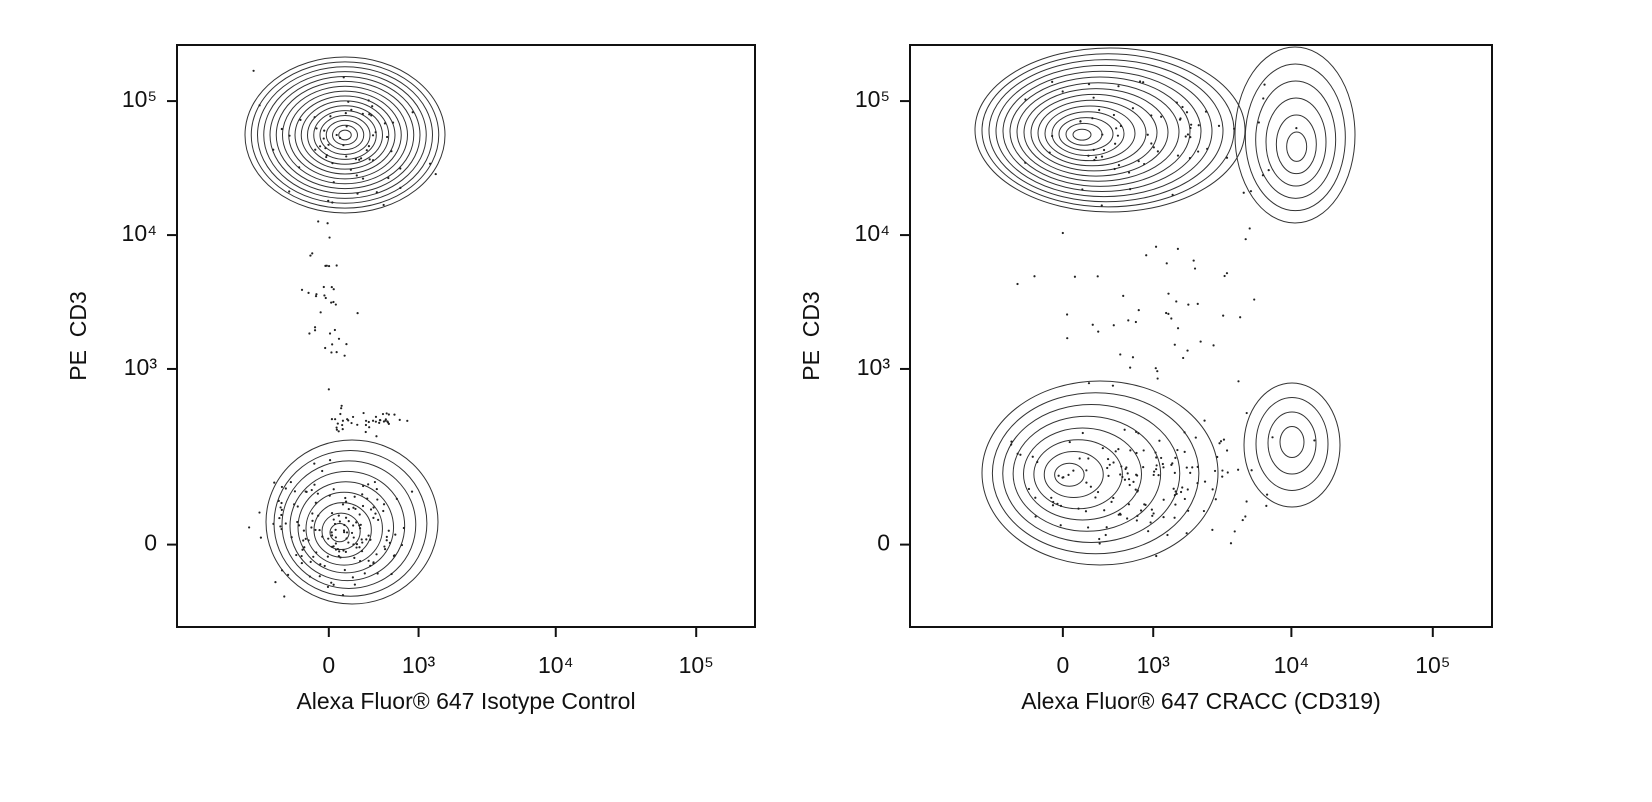 The image size is (1652, 802). I want to click on y-axis-title: PE CD3, so click(811, 335).